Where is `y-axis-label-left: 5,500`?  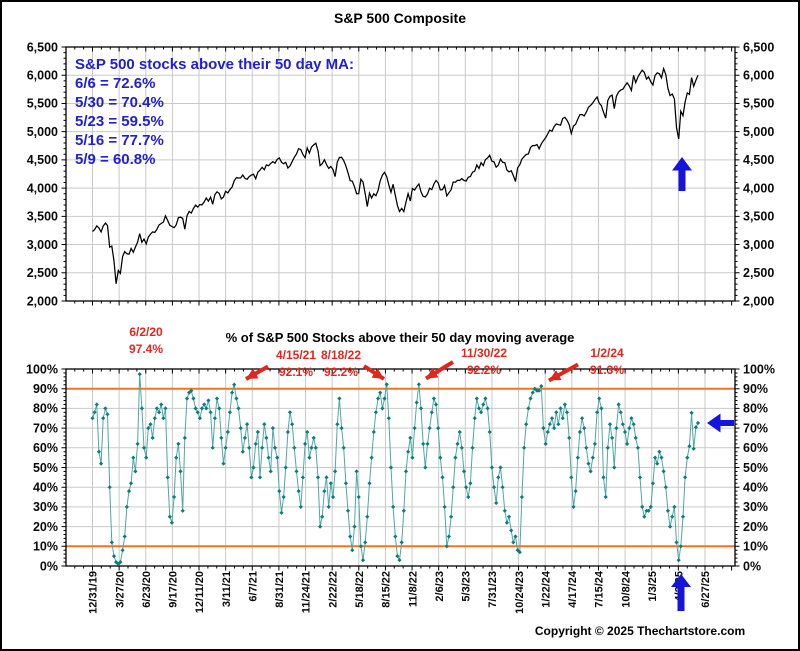
y-axis-label-left: 5,500 is located at coordinates (42, 104).